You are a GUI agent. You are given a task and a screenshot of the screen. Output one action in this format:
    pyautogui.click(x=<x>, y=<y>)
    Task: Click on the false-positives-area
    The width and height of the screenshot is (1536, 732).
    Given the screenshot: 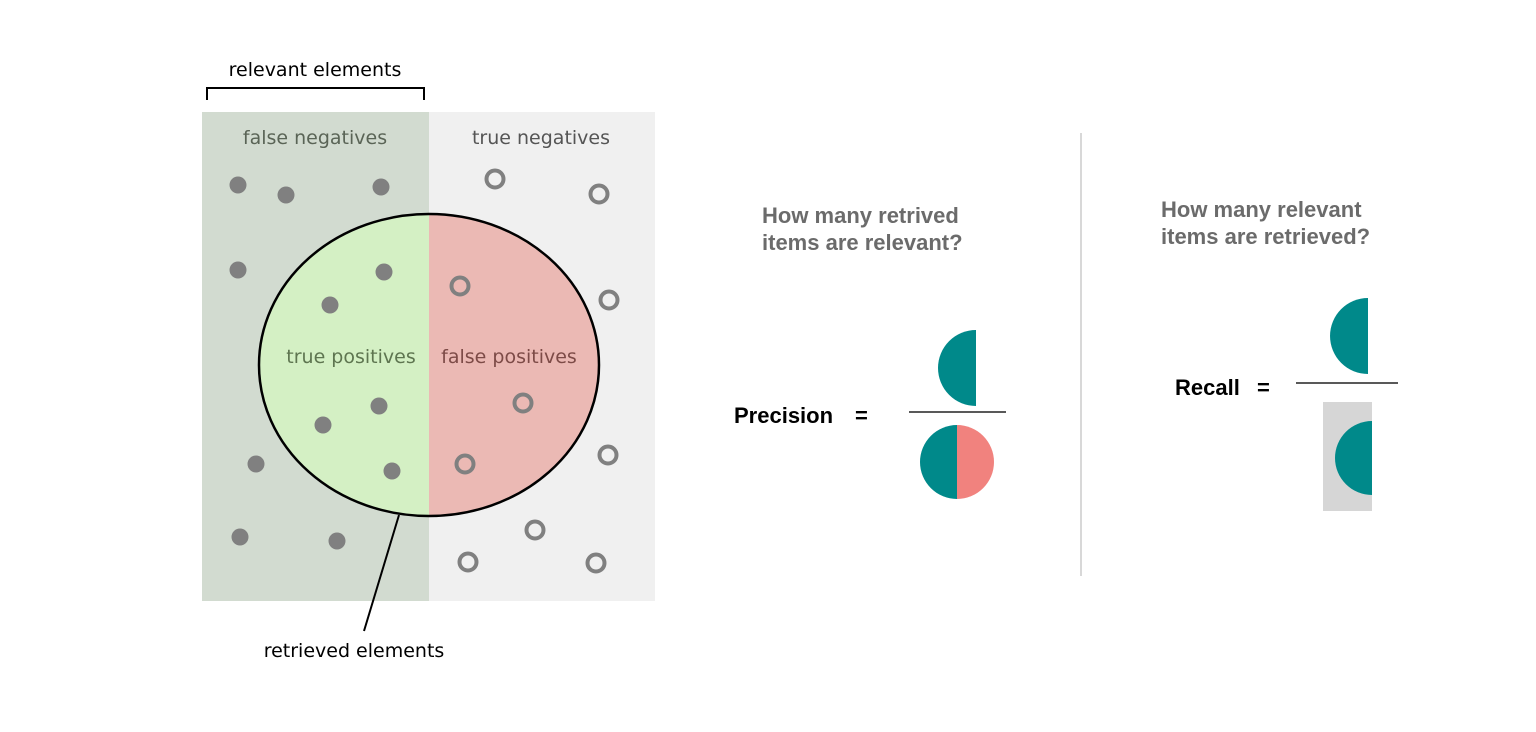 What is the action you would take?
    pyautogui.click(x=514, y=365)
    